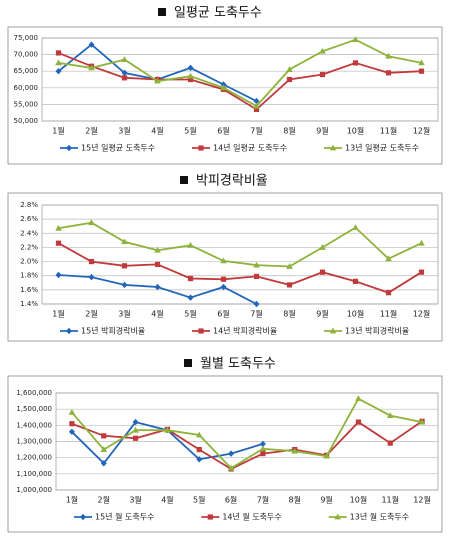  Describe the element at coordinates (34, 409) in the screenshot. I see `y-tick-label: 1,500,000` at that location.